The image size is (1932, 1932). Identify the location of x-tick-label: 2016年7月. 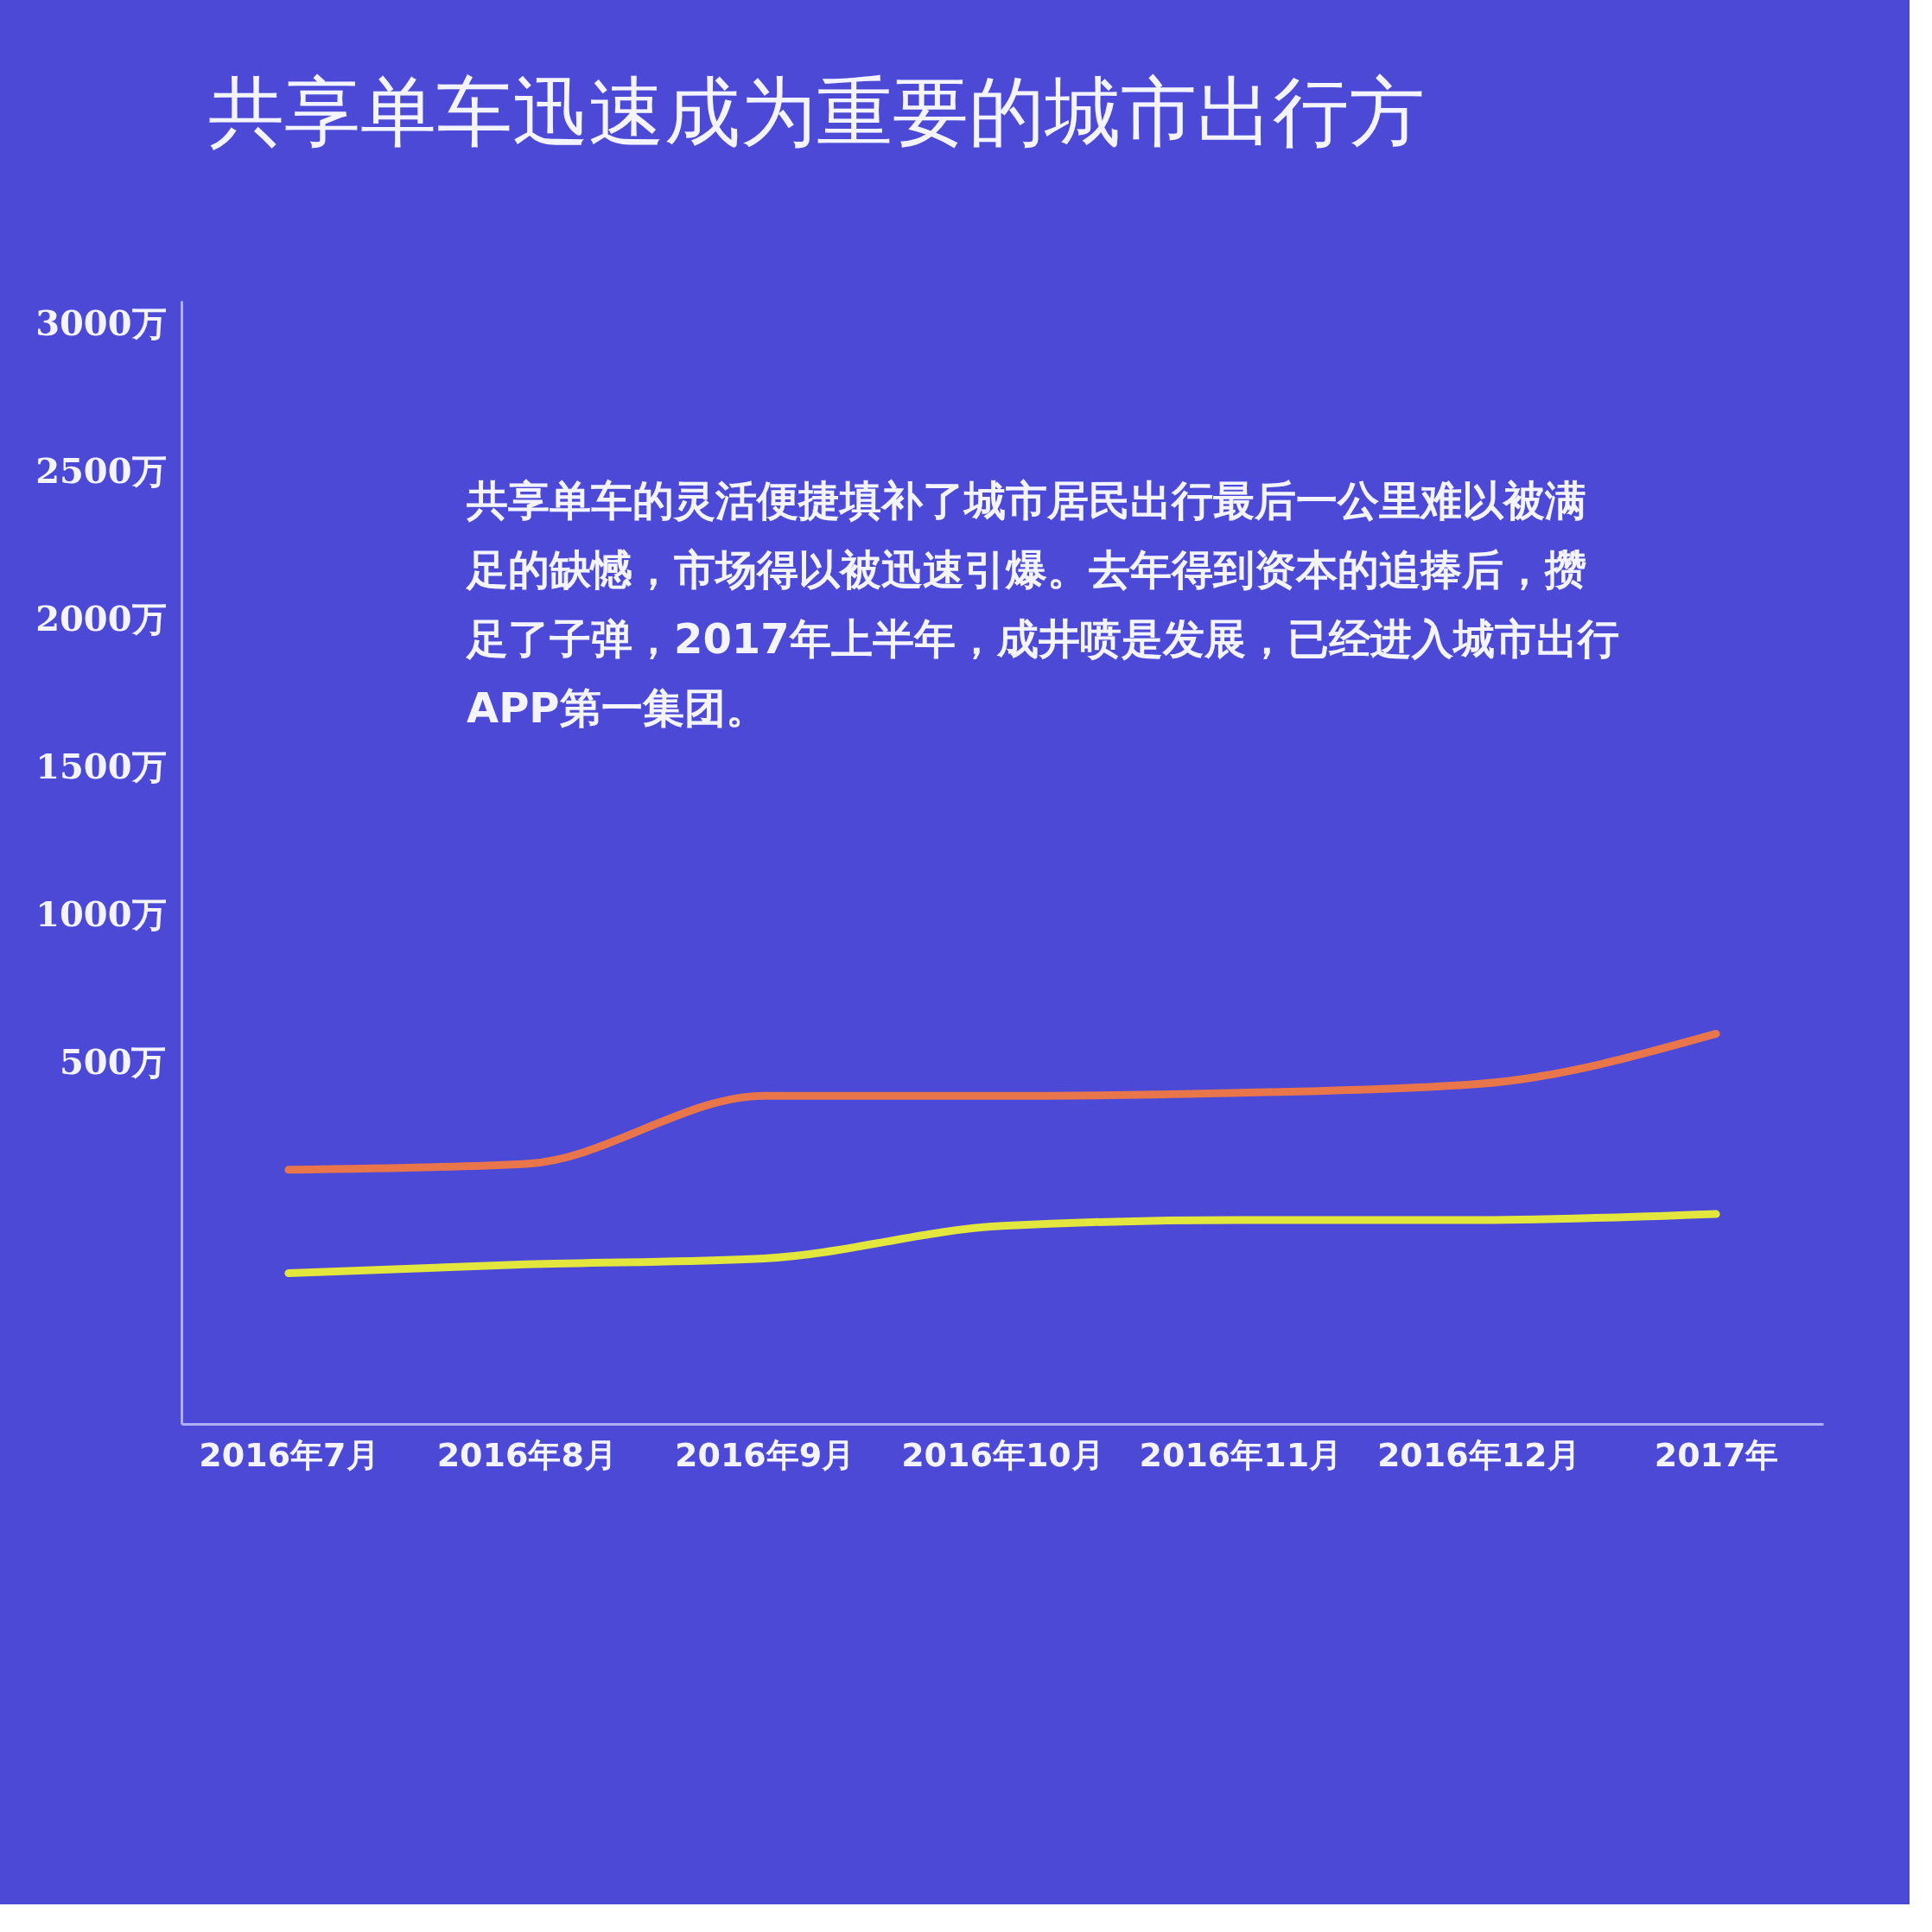
(289, 1454).